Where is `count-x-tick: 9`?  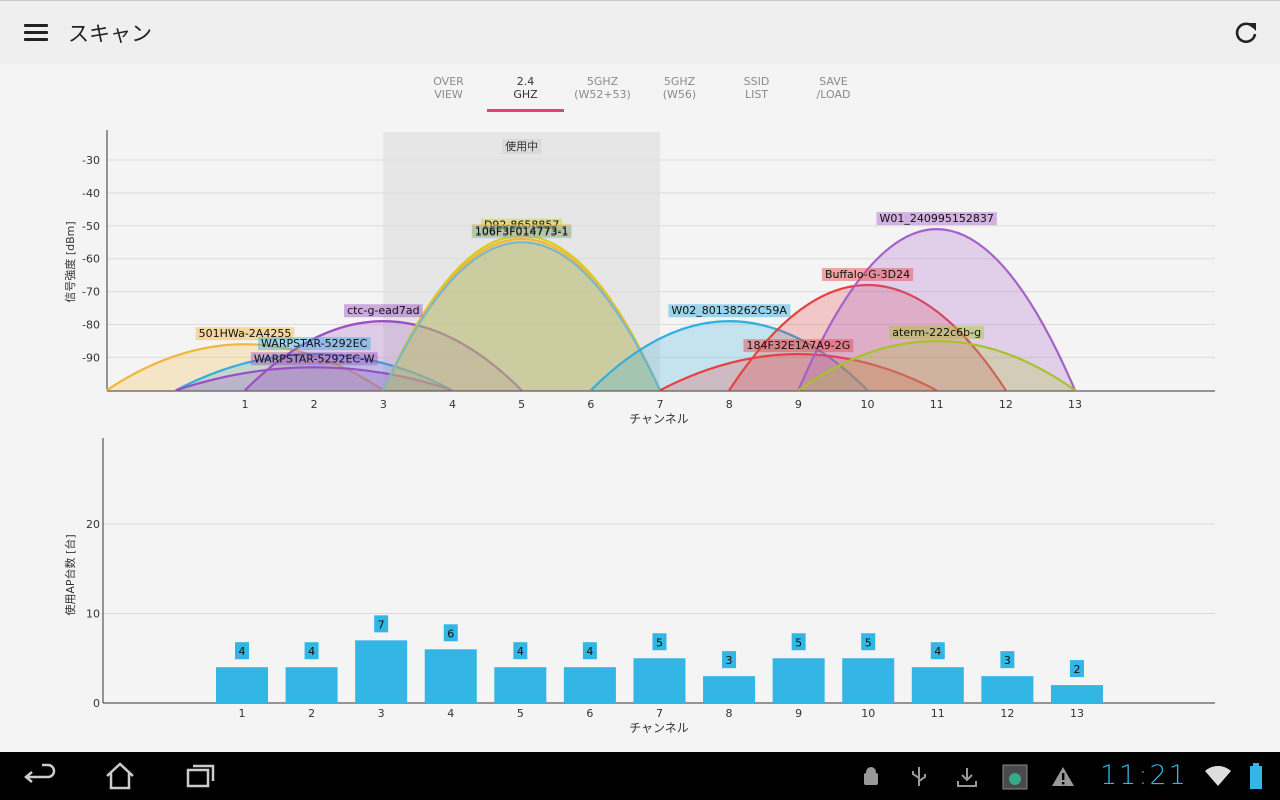 count-x-tick: 9 is located at coordinates (798, 713).